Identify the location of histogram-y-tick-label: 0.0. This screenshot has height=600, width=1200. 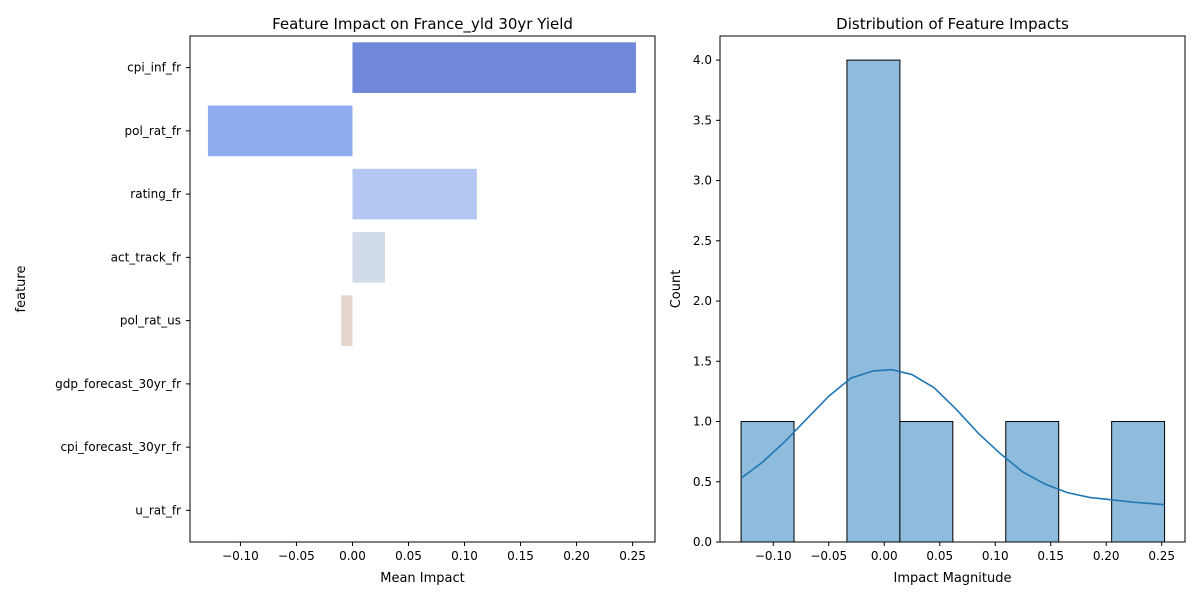
(702, 542).